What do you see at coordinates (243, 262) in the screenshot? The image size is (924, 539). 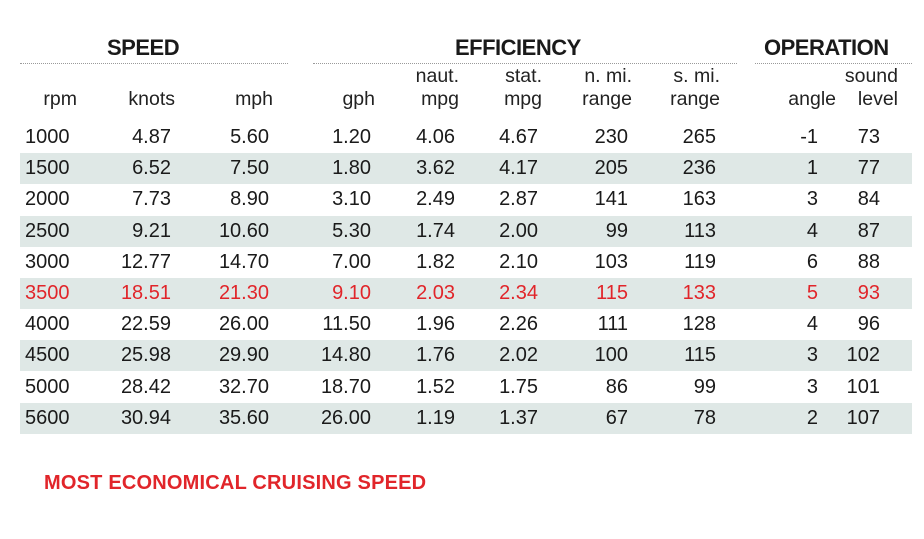 I see `cell-mph: 14.70` at bounding box center [243, 262].